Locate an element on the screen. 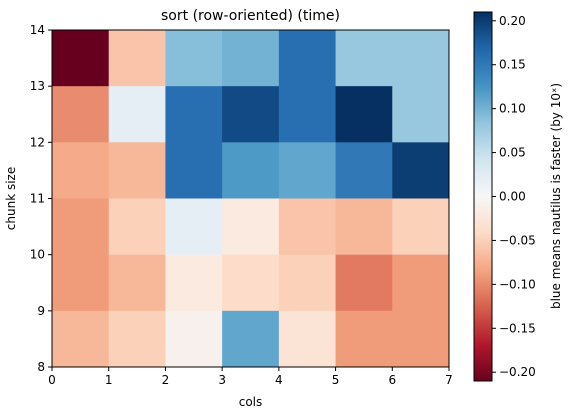 Image resolution: width=569 pixels, height=412 pixels. y-tick-label: 14 is located at coordinates (37, 30).